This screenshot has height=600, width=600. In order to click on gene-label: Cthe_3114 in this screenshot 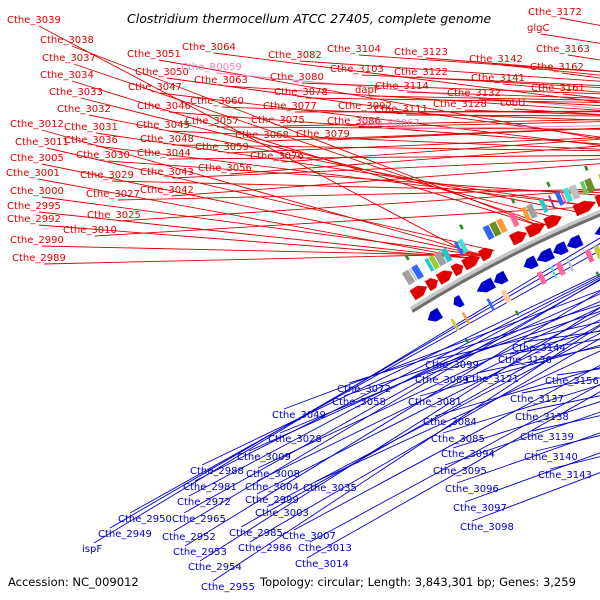, I will do `click(402, 86)`.